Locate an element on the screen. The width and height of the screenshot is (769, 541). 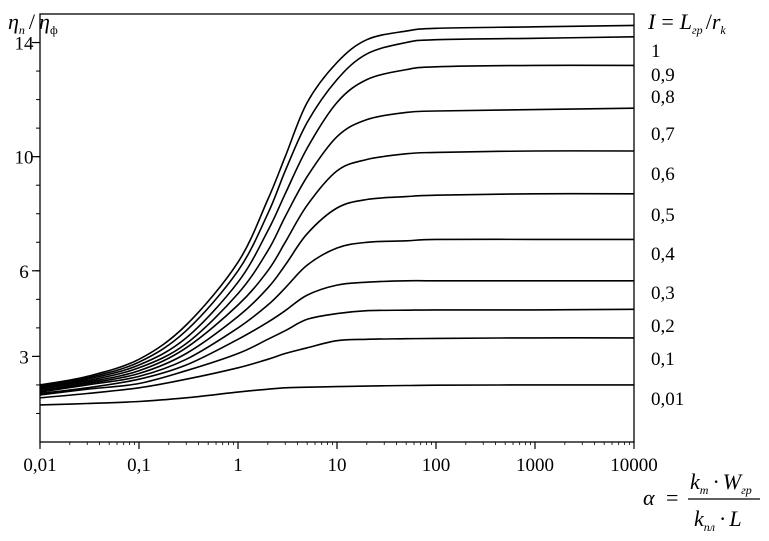
series-label: 0,6 is located at coordinates (663, 174).